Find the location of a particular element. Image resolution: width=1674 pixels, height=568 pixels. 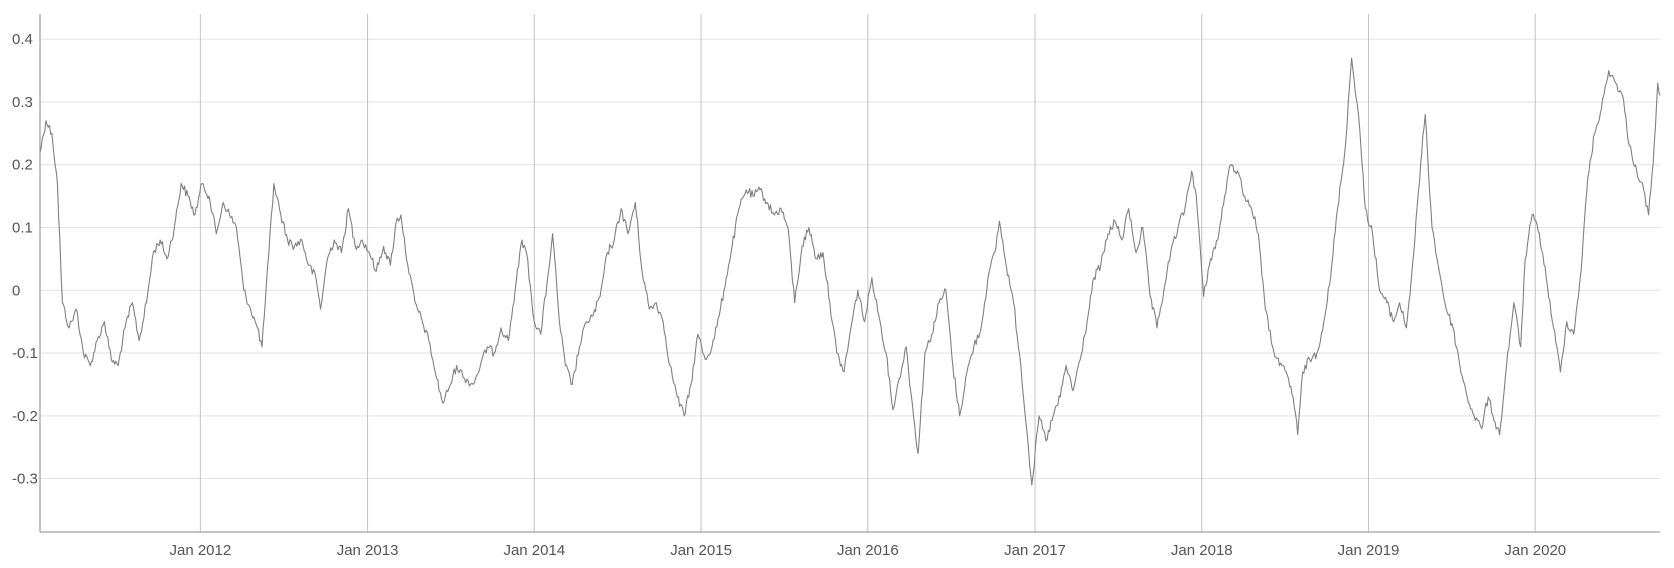

y-tick-label: 0.1 is located at coordinates (22, 227).